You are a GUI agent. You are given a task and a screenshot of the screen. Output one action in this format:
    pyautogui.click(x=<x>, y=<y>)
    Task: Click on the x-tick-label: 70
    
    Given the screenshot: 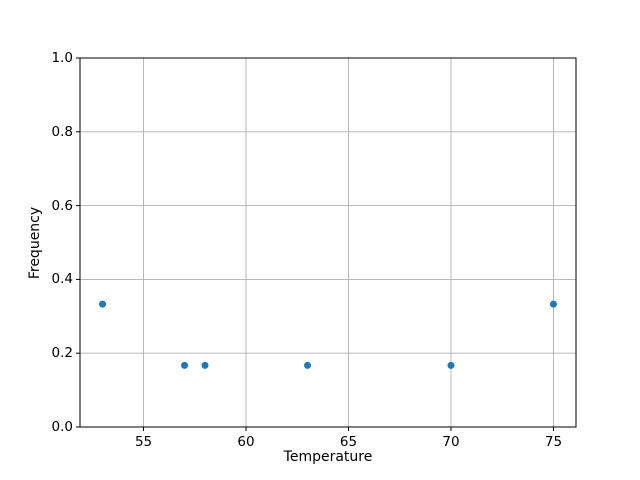 What is the action you would take?
    pyautogui.click(x=451, y=442)
    